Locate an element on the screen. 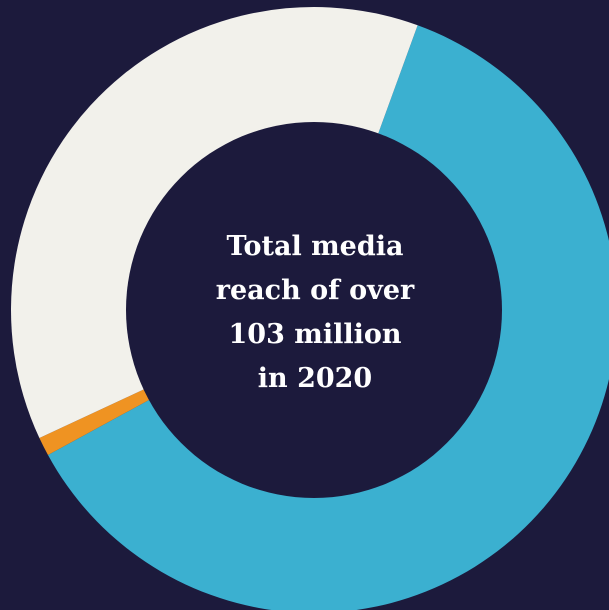  center-label-line-3: 103 million is located at coordinates (315, 334).